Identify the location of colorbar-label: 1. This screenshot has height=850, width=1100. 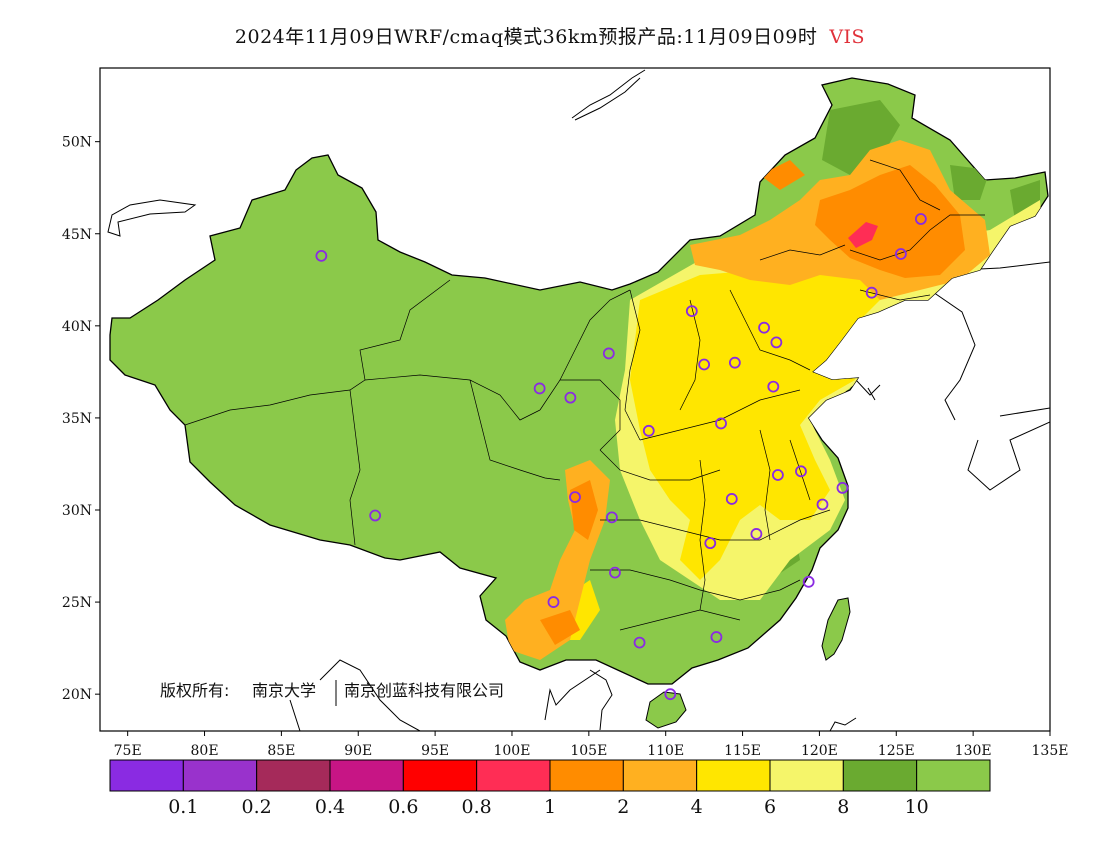
(550, 807).